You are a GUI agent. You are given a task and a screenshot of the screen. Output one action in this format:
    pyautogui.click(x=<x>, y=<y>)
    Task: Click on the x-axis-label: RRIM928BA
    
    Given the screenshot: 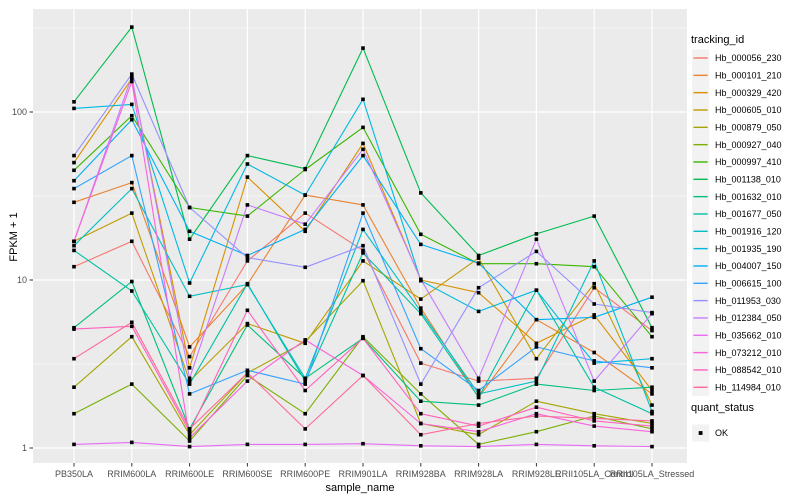 What is the action you would take?
    pyautogui.click(x=421, y=474)
    